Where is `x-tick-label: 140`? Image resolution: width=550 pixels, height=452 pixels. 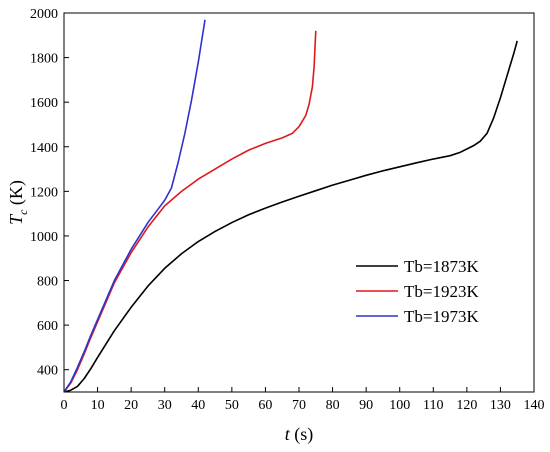
x-tick-label: 140 is located at coordinates (534, 405).